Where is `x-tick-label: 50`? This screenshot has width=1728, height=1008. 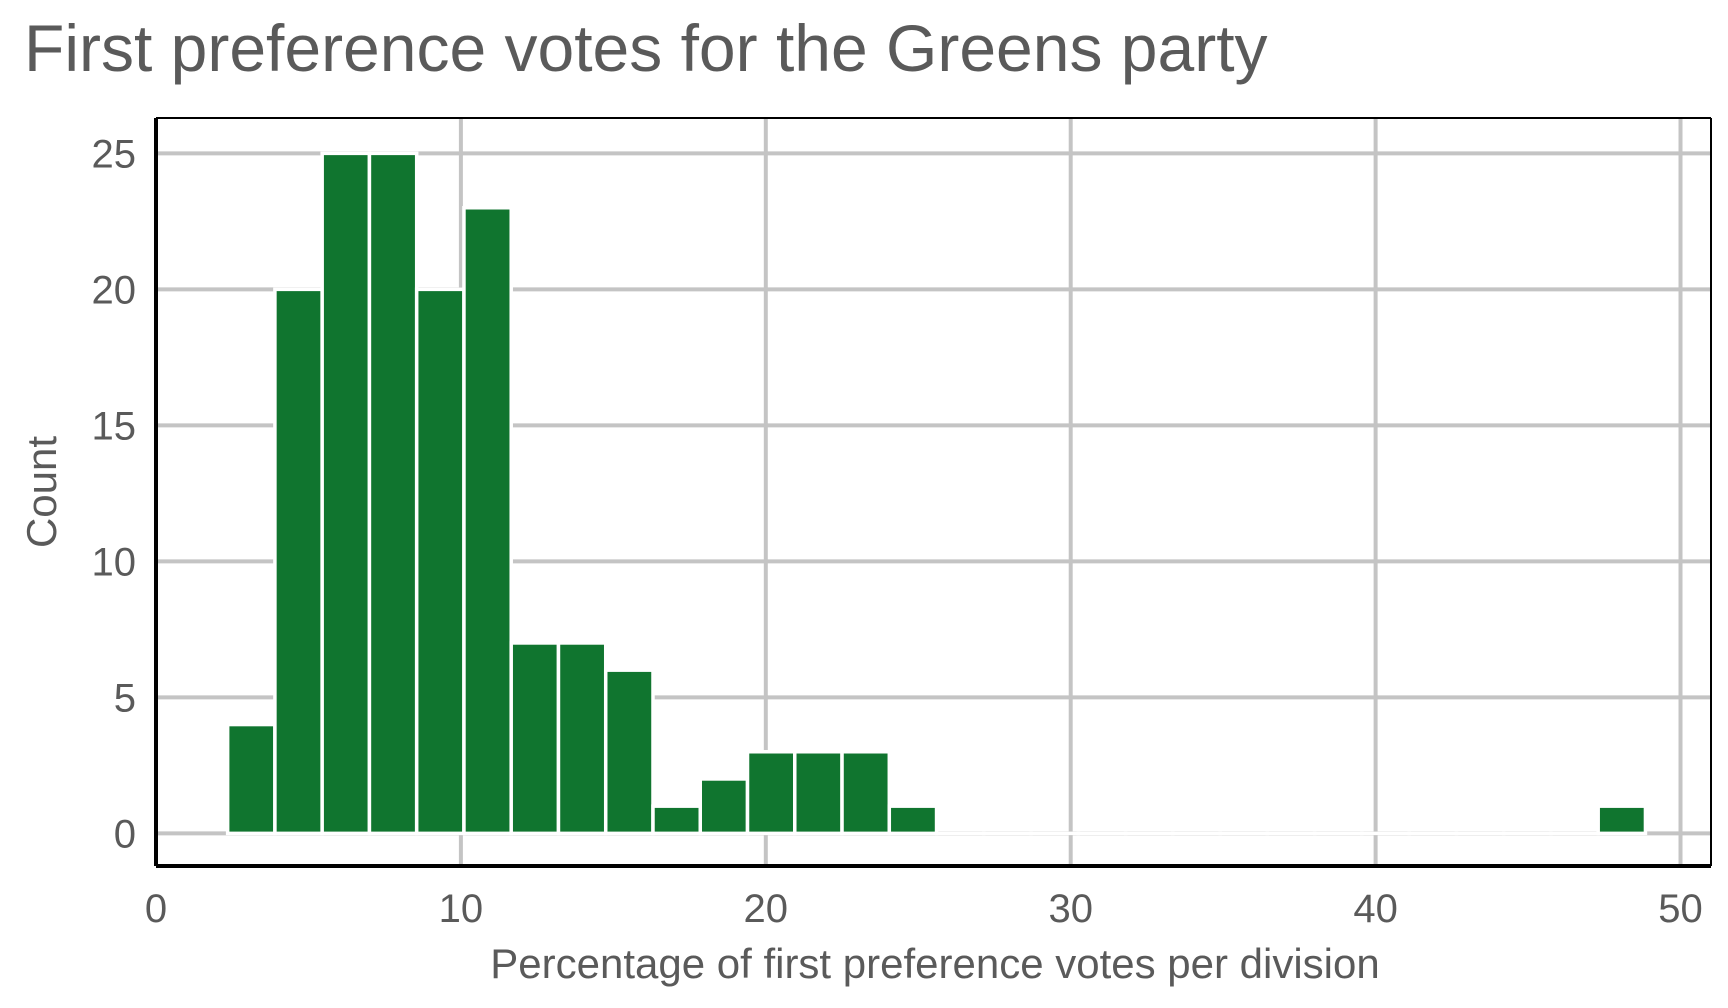
x-tick-label: 50 is located at coordinates (1680, 909).